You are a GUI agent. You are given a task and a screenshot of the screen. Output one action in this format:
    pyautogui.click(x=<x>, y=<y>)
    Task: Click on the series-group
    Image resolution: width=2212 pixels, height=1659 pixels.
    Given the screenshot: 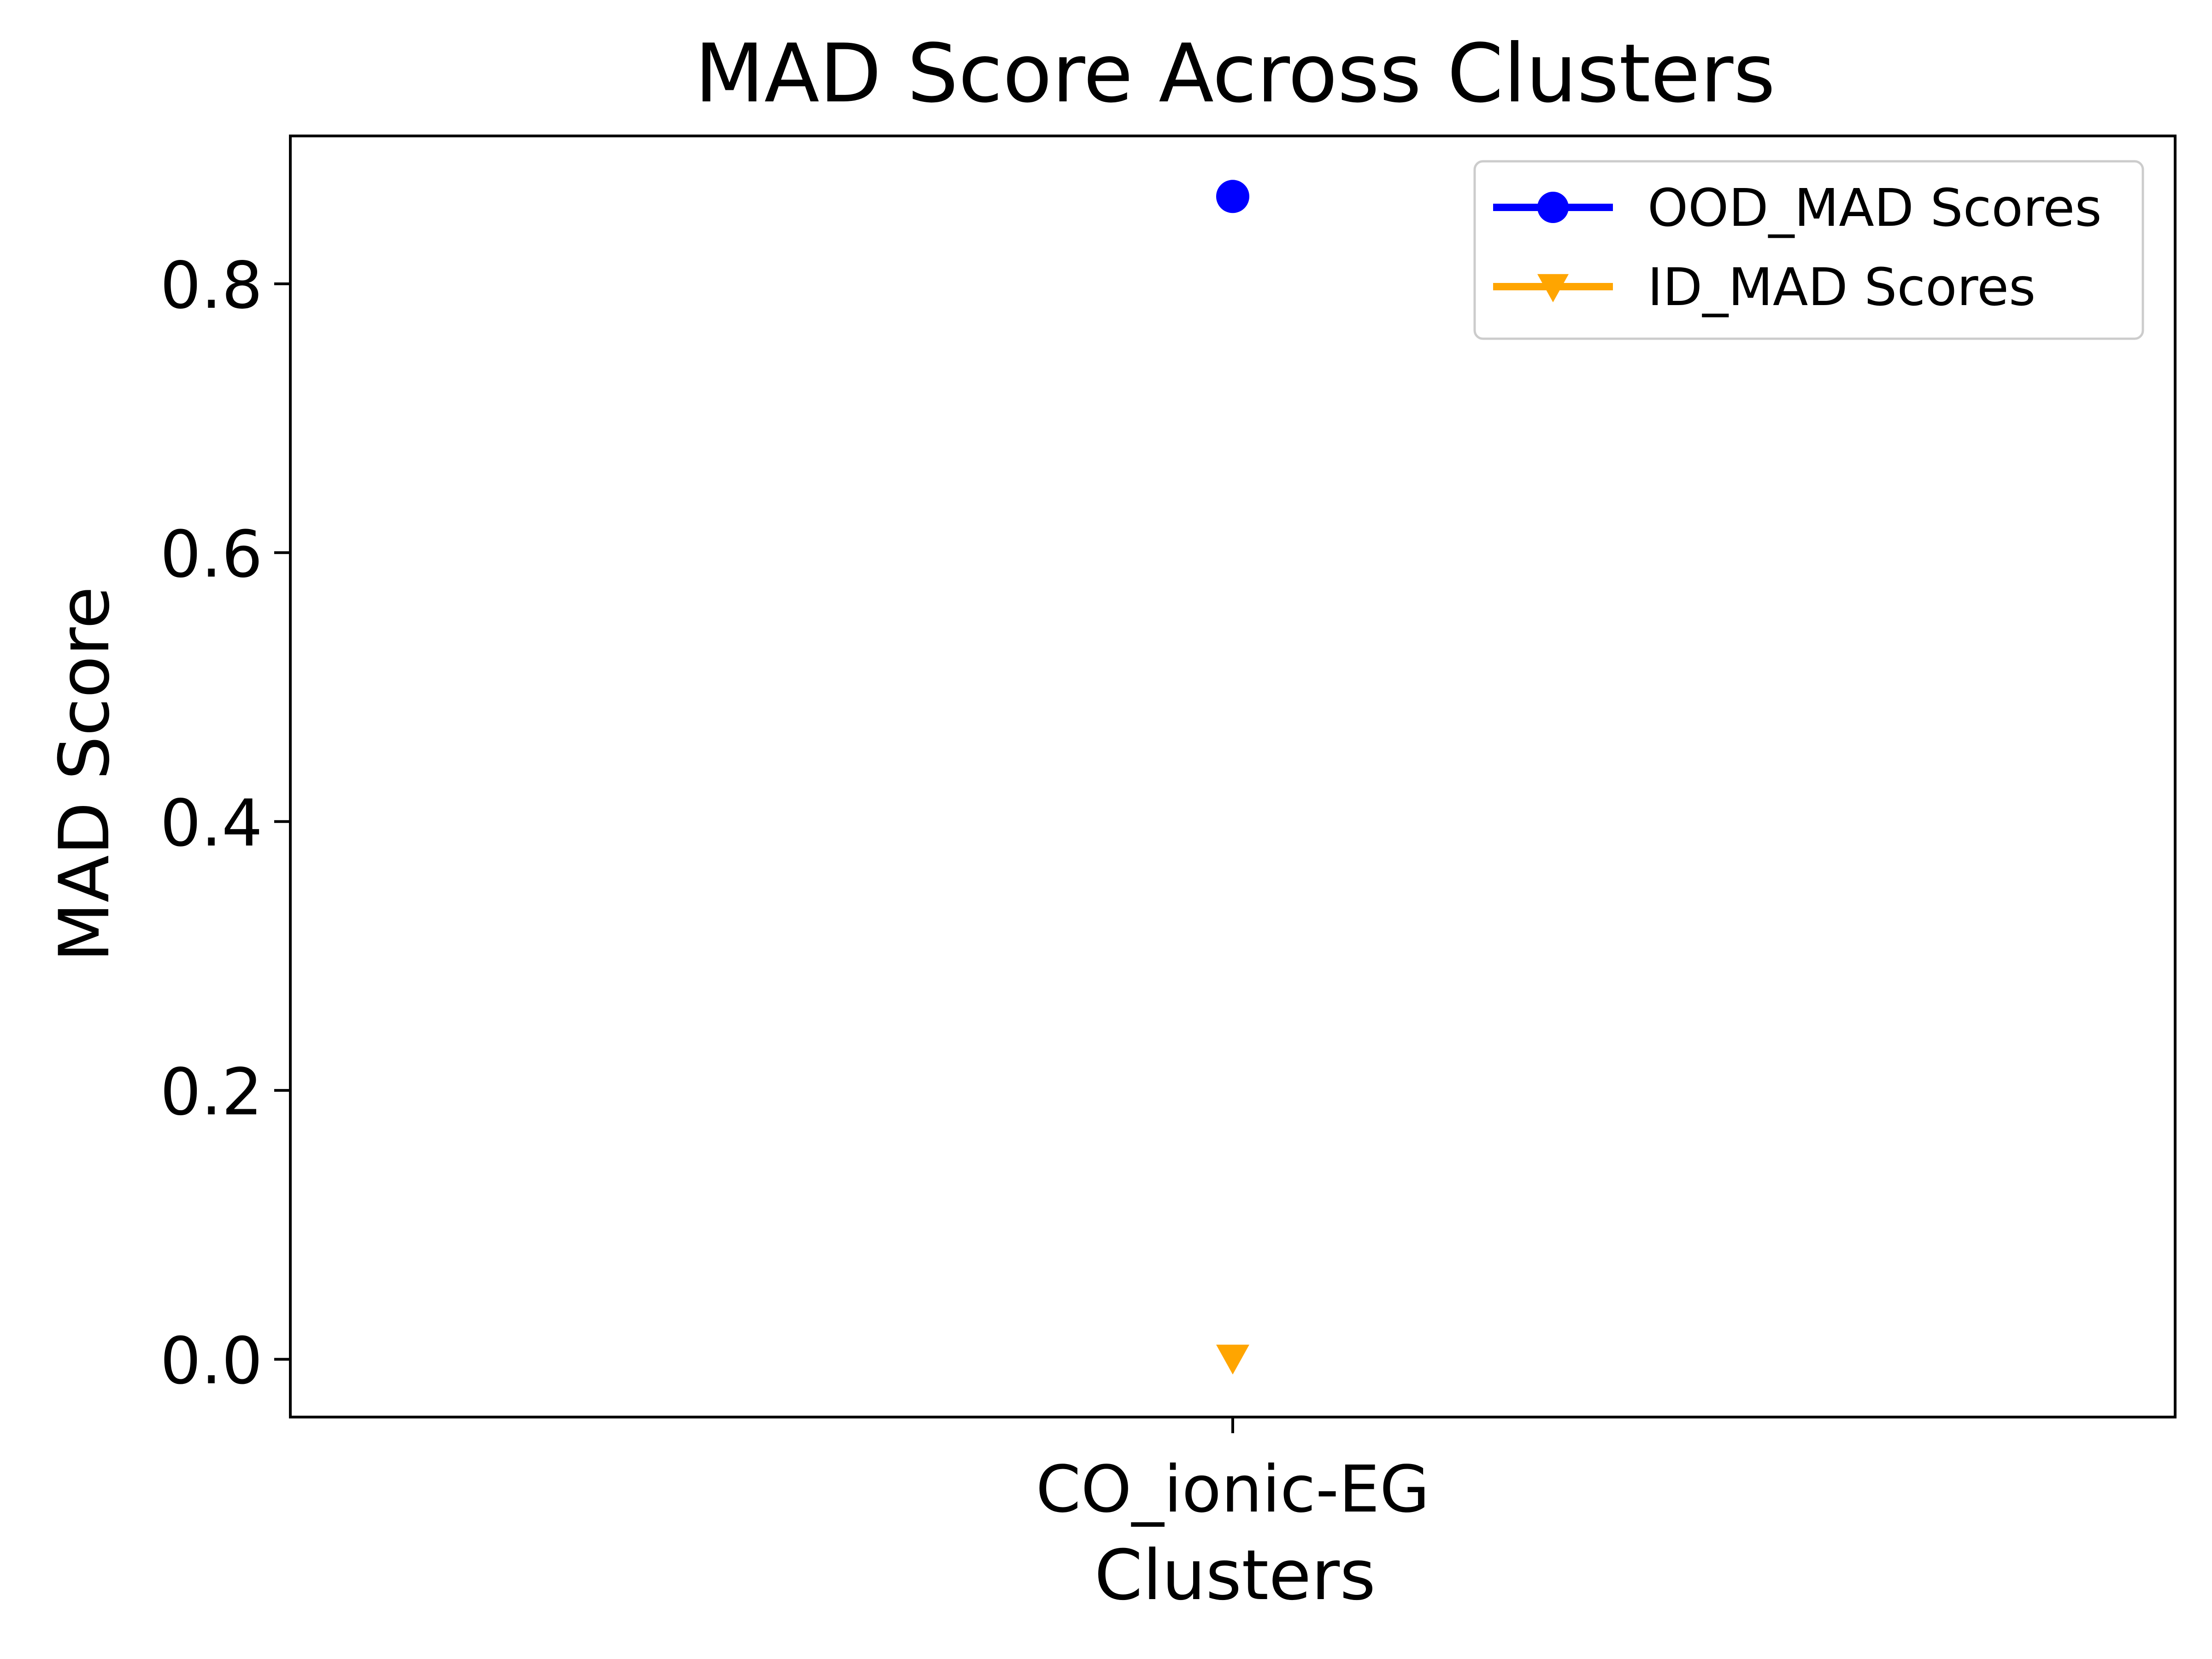 What is the action you would take?
    pyautogui.click(x=1232, y=777)
    